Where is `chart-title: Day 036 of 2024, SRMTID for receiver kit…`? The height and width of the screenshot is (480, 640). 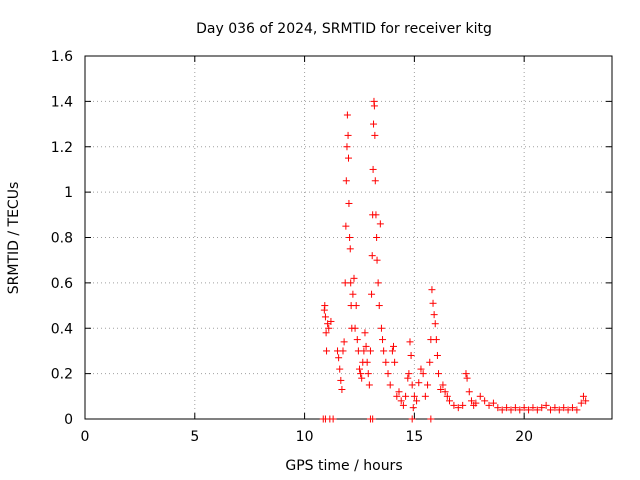
chart-title: Day 036 of 2024, SRMTID for receiver kit… is located at coordinates (344, 29).